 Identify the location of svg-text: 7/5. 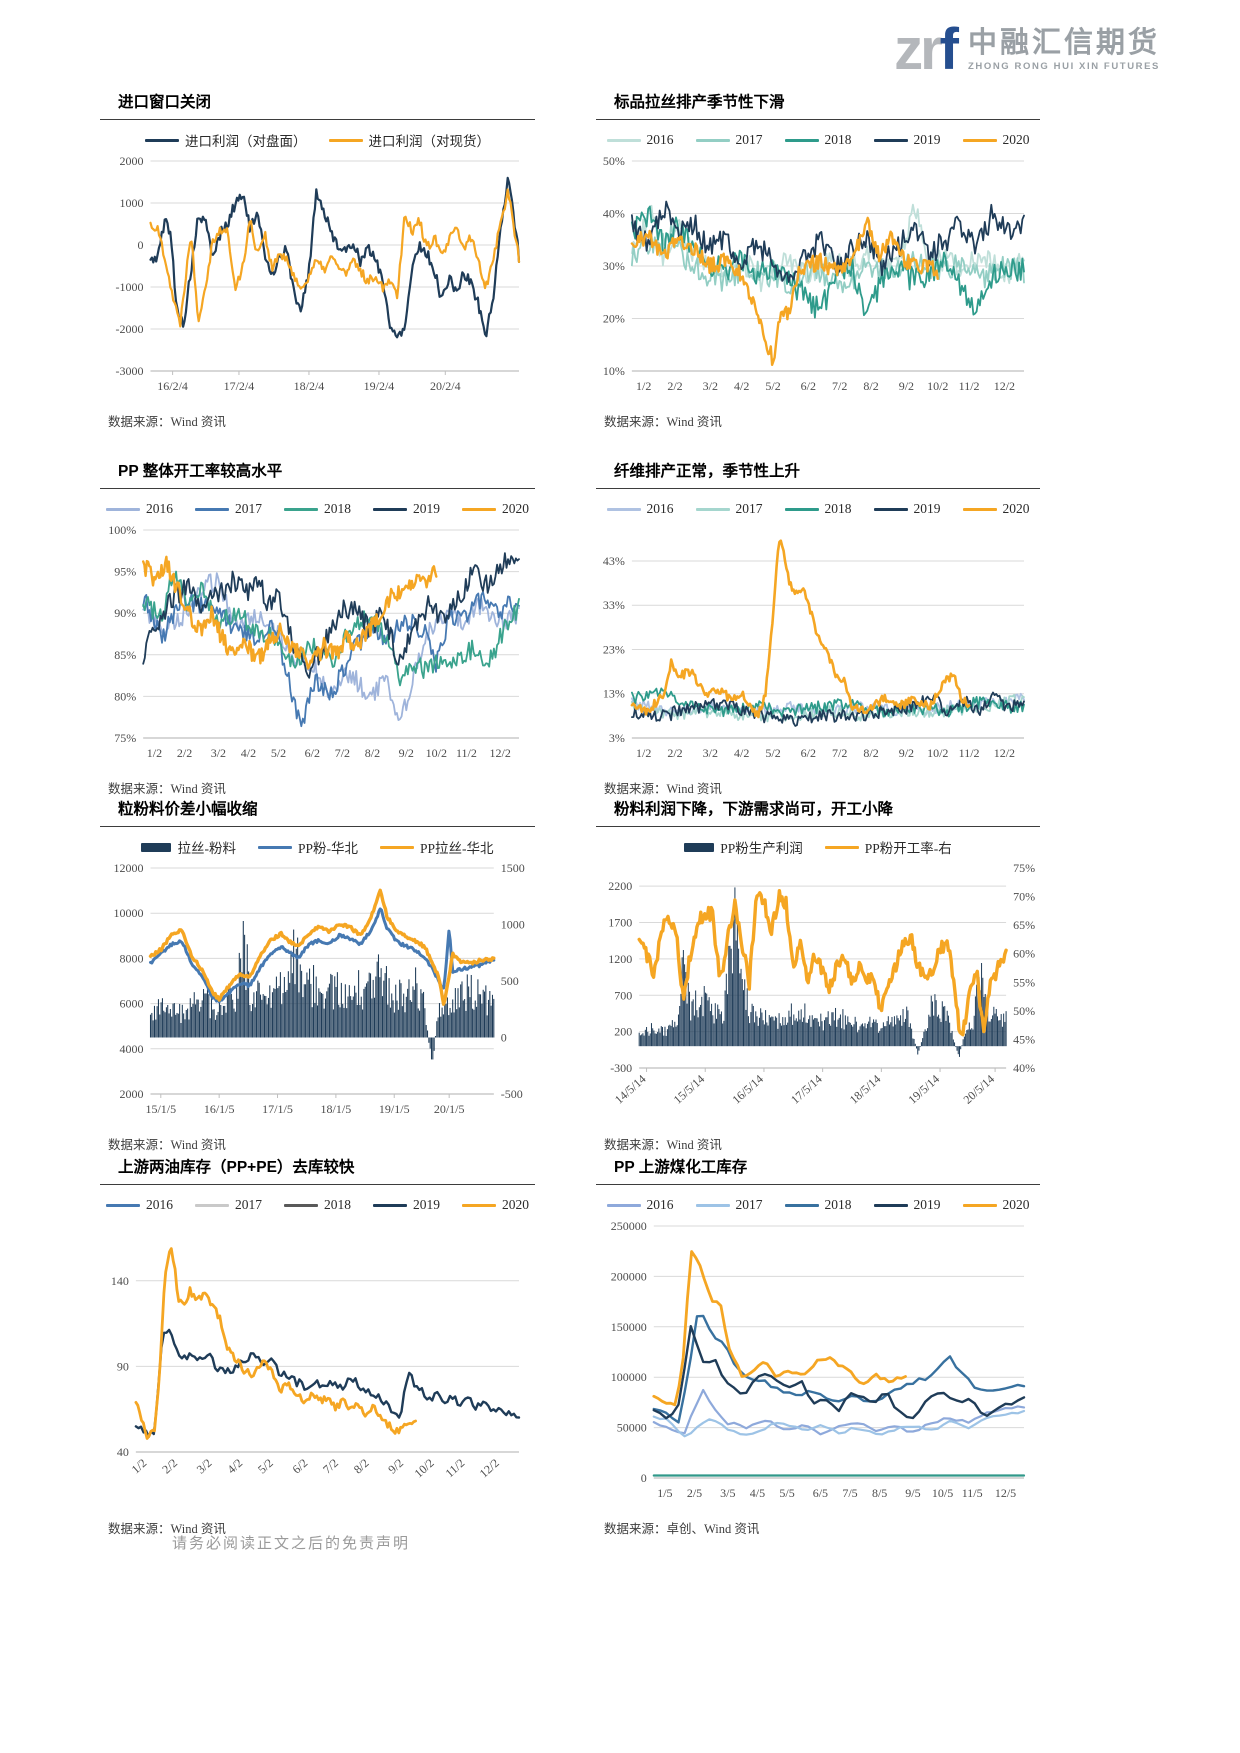
(849, 1493).